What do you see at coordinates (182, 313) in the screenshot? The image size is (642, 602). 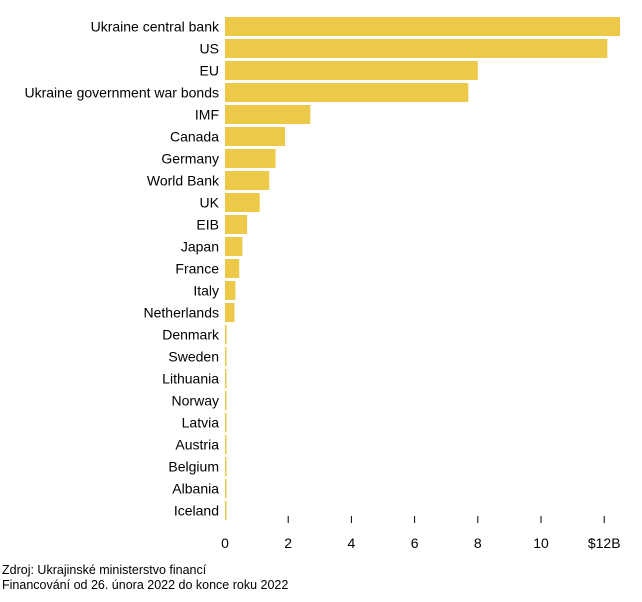 I see `category-label-netherlands: Netherlands` at bounding box center [182, 313].